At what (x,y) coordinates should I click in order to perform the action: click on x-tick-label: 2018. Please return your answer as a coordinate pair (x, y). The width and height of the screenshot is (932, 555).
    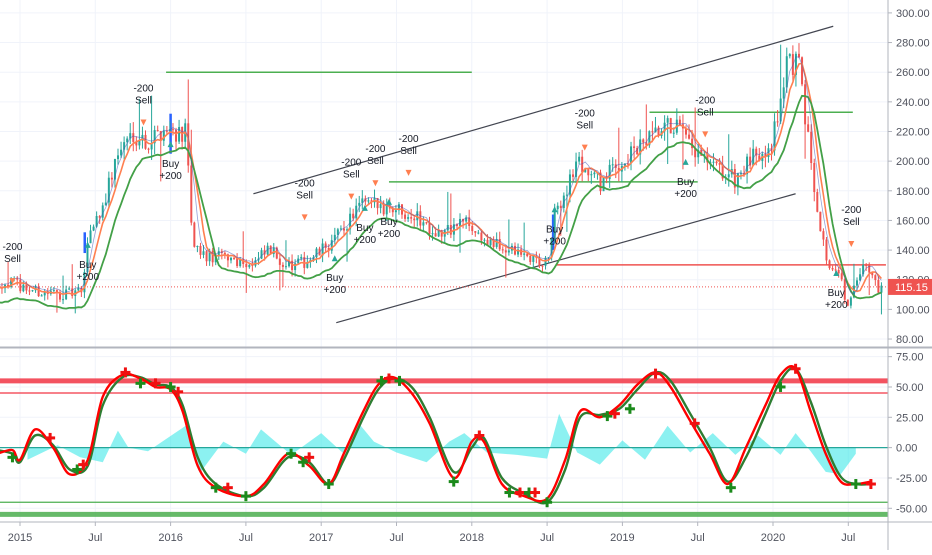
    Looking at the image, I should click on (472, 538).